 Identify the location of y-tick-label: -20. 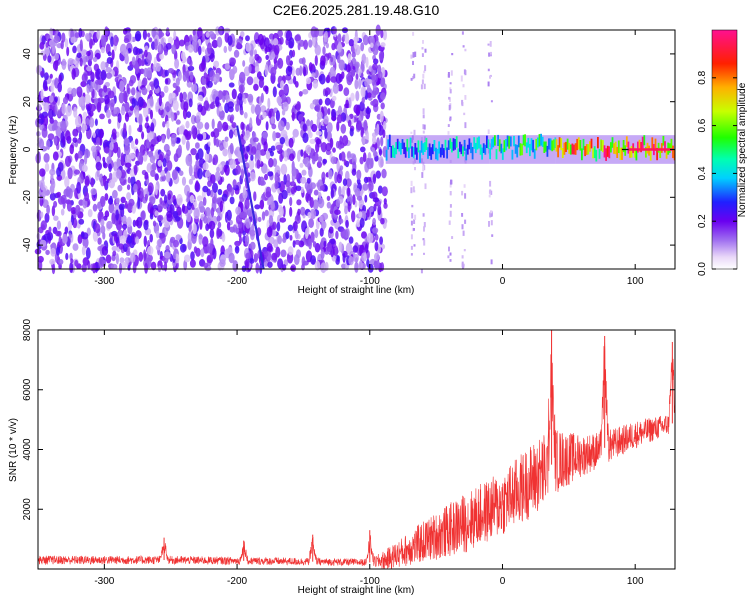
(27, 197).